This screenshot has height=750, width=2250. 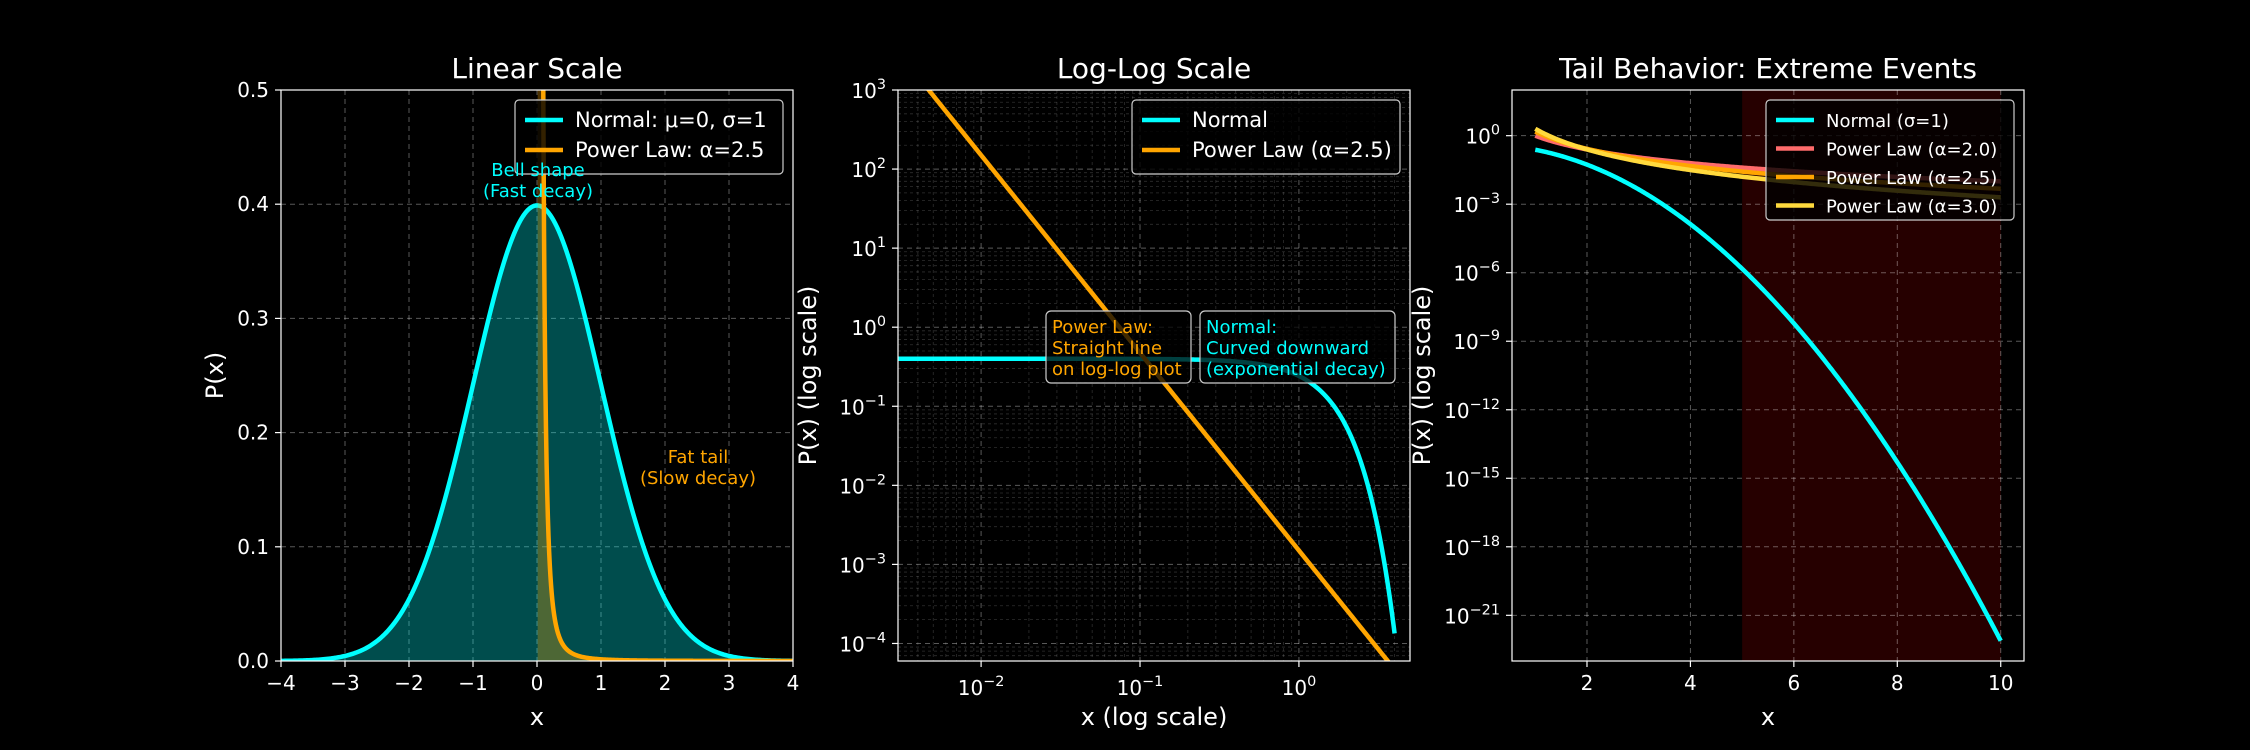 I want to click on annotation-line: Curved downward, so click(x=1287, y=348).